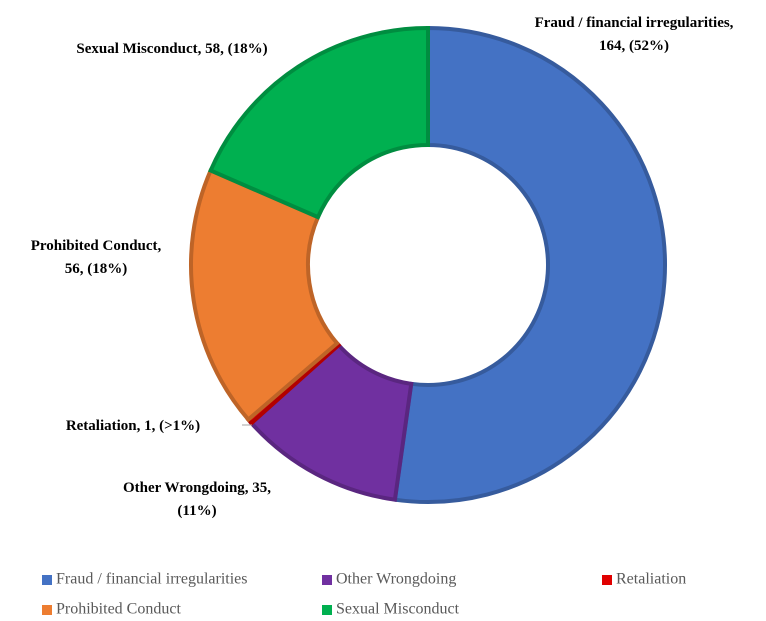  What do you see at coordinates (133, 426) in the screenshot?
I see `data-label: Retaliation, 1, (>1%)` at bounding box center [133, 426].